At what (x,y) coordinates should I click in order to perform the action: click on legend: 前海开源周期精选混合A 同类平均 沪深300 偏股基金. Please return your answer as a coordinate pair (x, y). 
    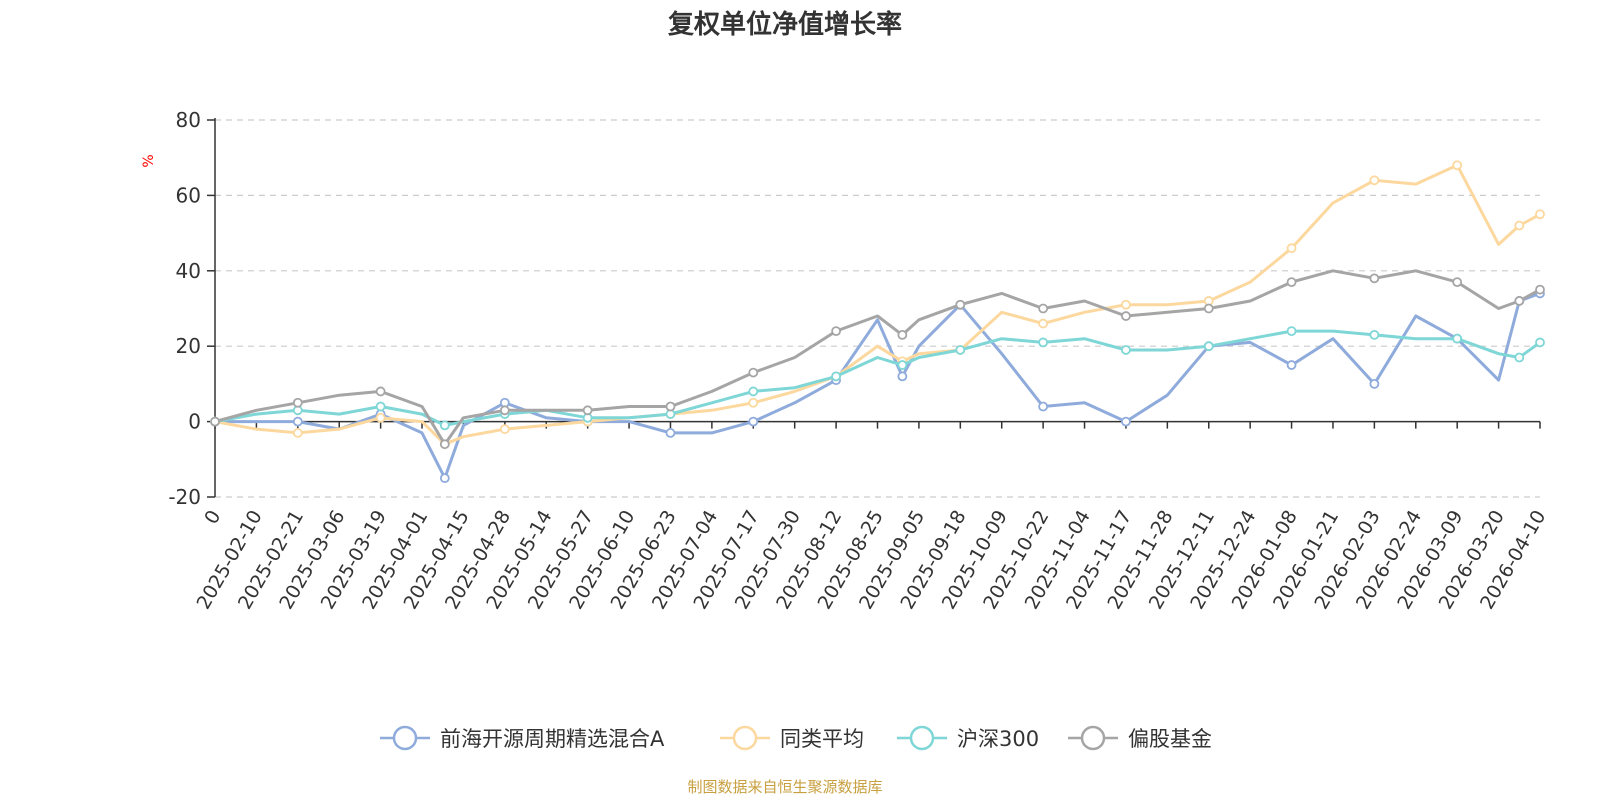
    Looking at the image, I should click on (796, 738).